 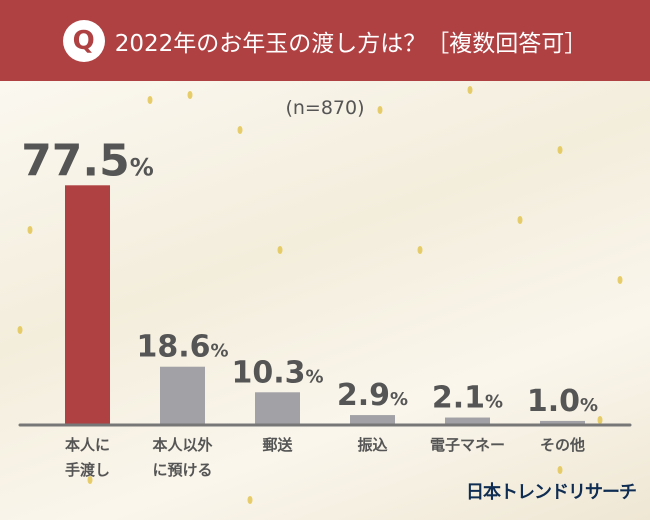 I want to click on sample-size: (n=870), so click(x=325, y=108).